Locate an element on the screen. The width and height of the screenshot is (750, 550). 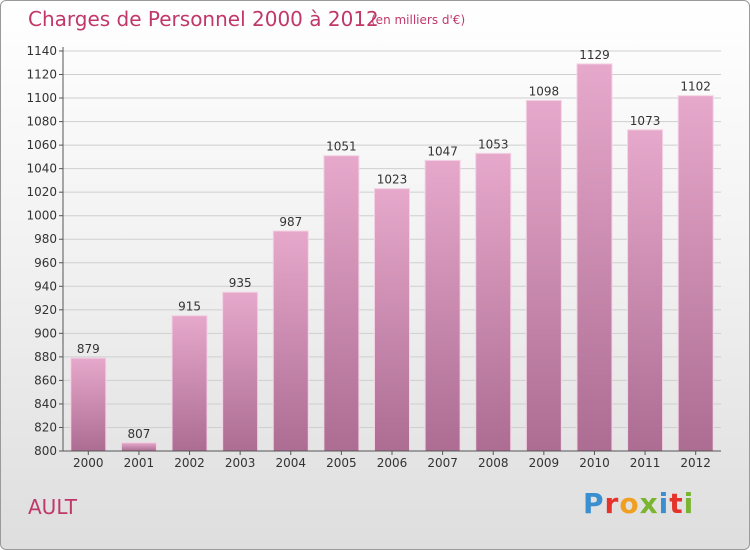
y-tick-label: 920 is located at coordinates (45, 310).